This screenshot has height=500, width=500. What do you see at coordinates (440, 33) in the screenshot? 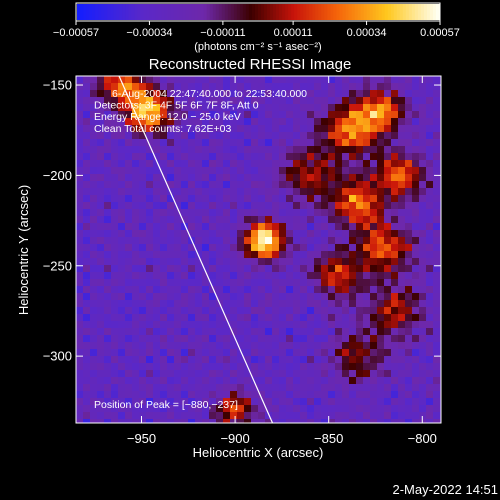
I see `colorbar-tick-label: 0.00057` at bounding box center [440, 33].